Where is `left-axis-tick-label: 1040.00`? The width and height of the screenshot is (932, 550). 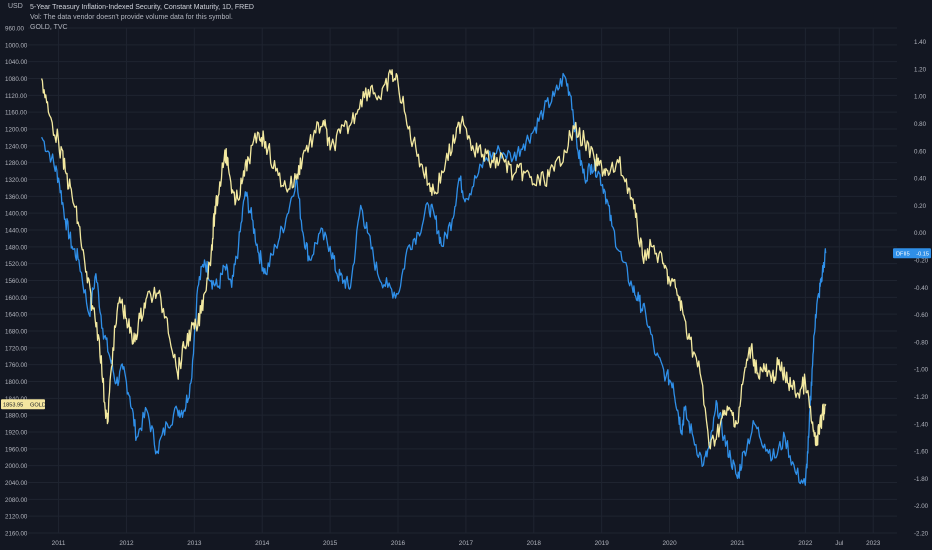
left-axis-tick-label: 1040.00 is located at coordinates (16, 62).